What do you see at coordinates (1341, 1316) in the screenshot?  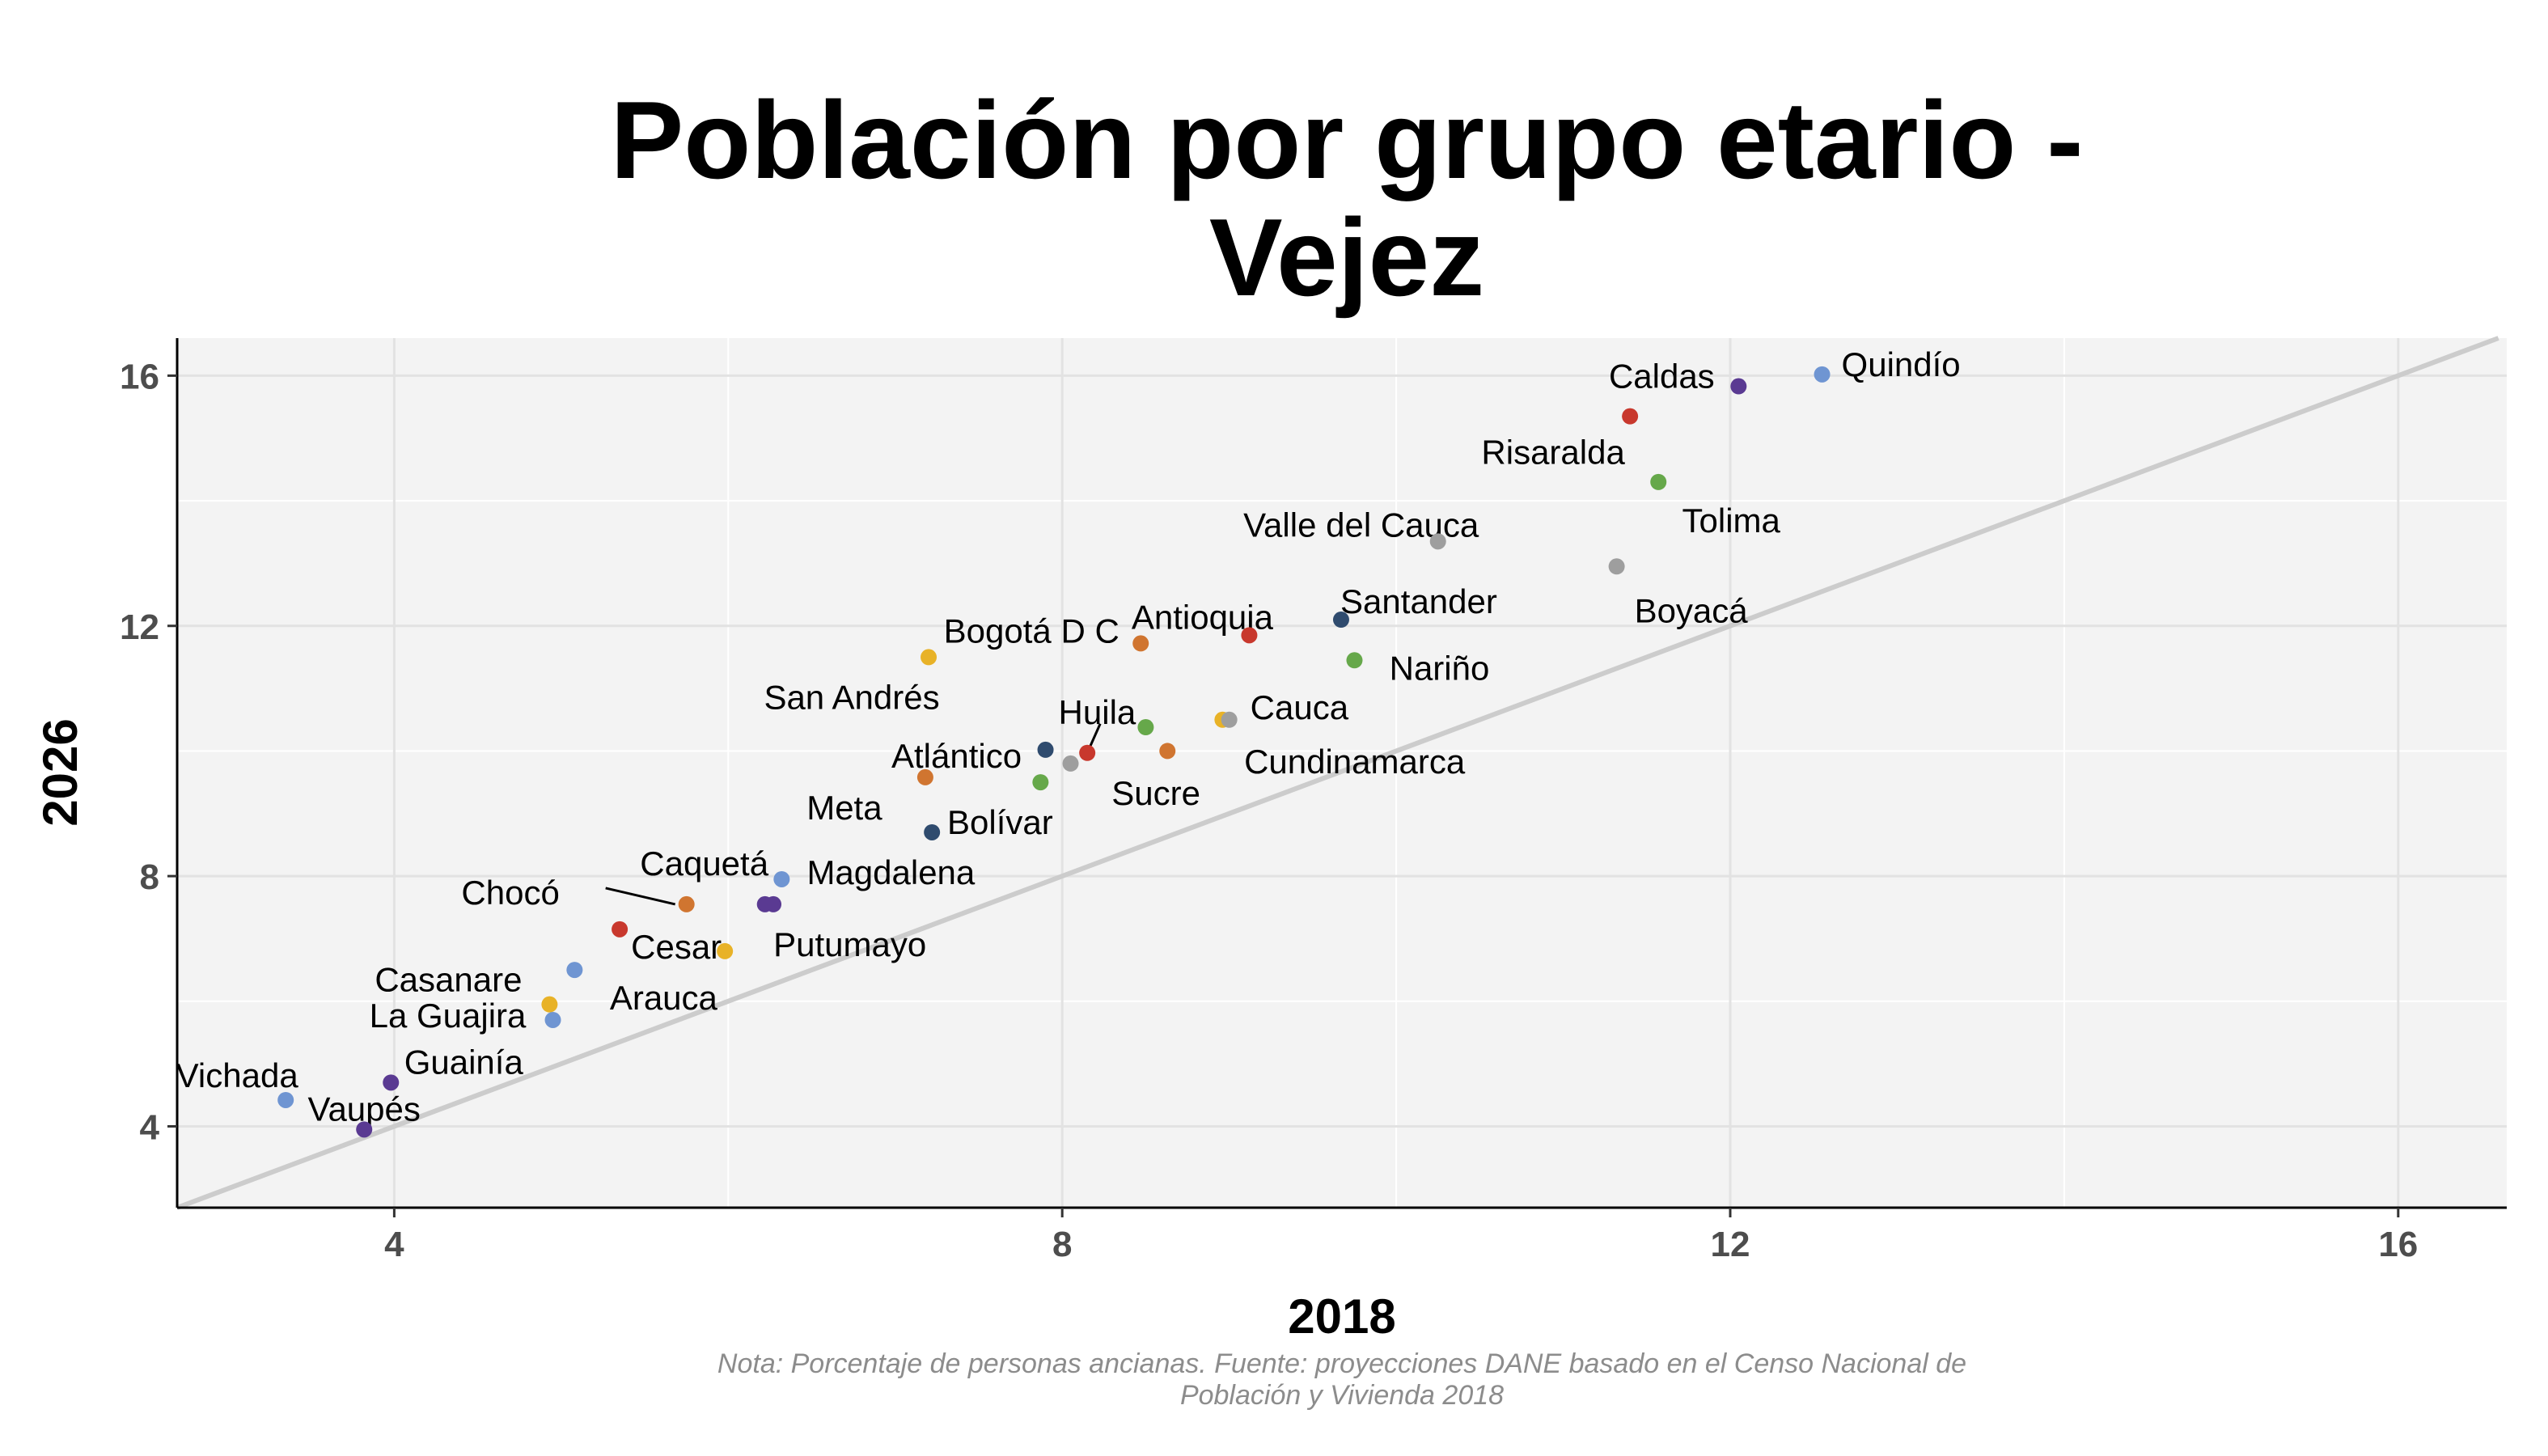 I see `x-axis-title: 2018` at bounding box center [1341, 1316].